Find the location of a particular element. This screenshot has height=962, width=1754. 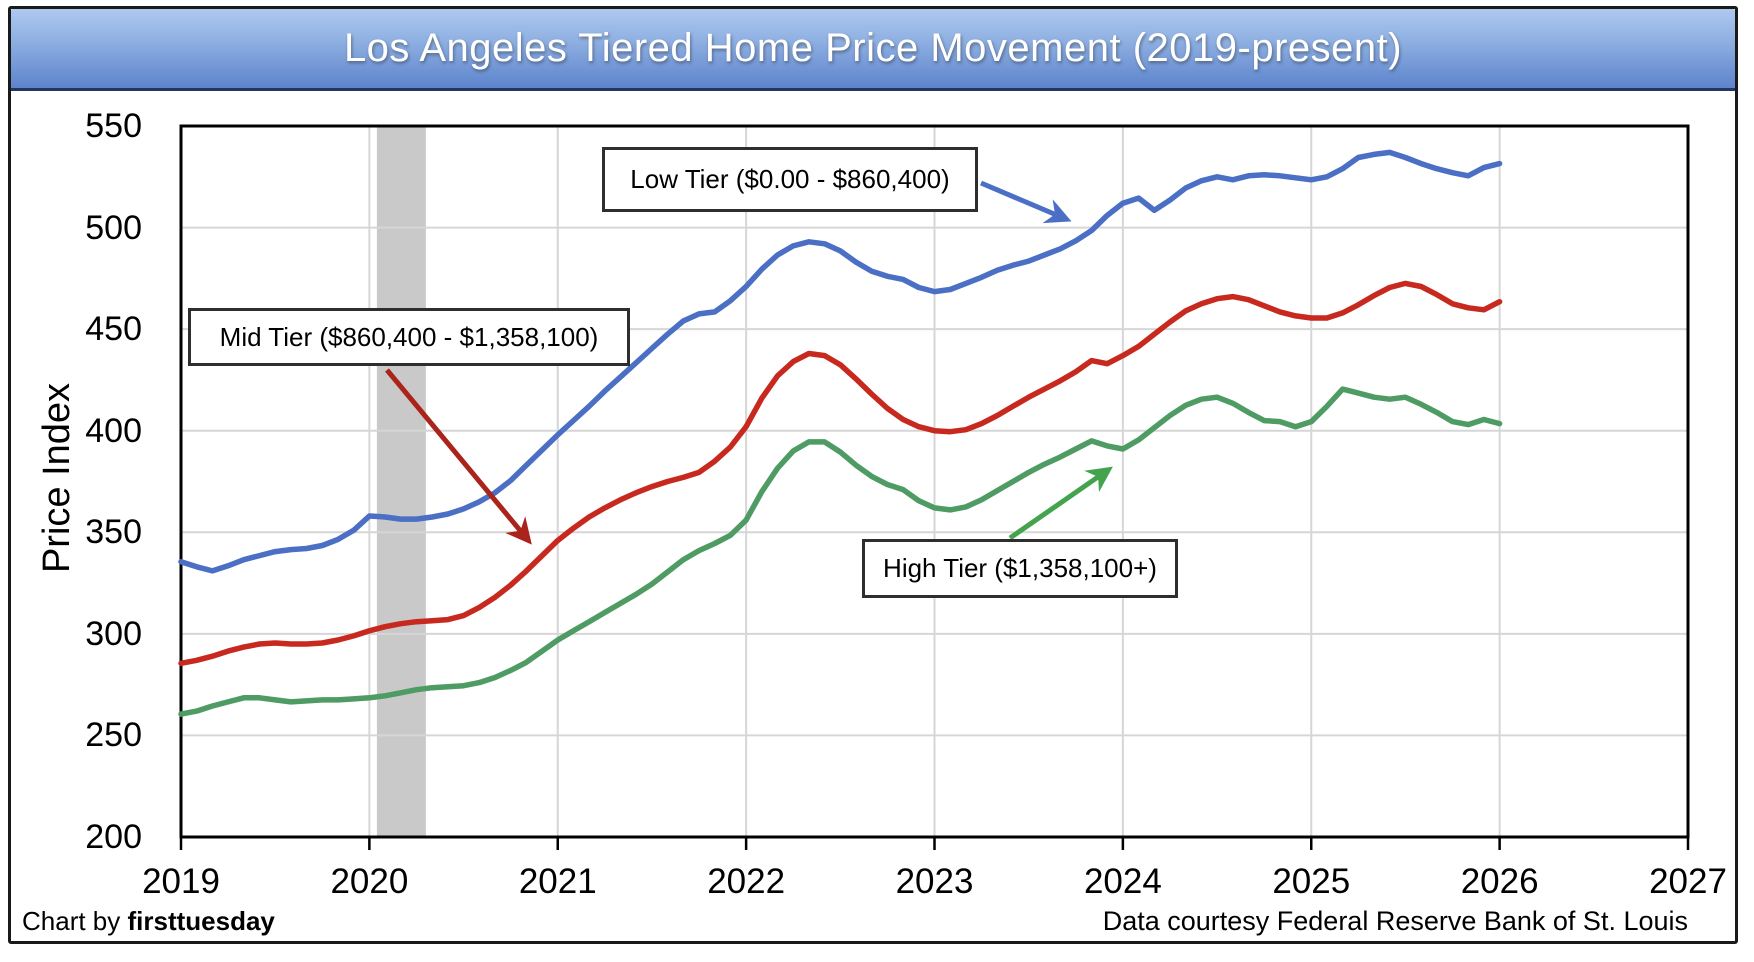

footer-credit: Chart by firsttuesday is located at coordinates (148, 921).